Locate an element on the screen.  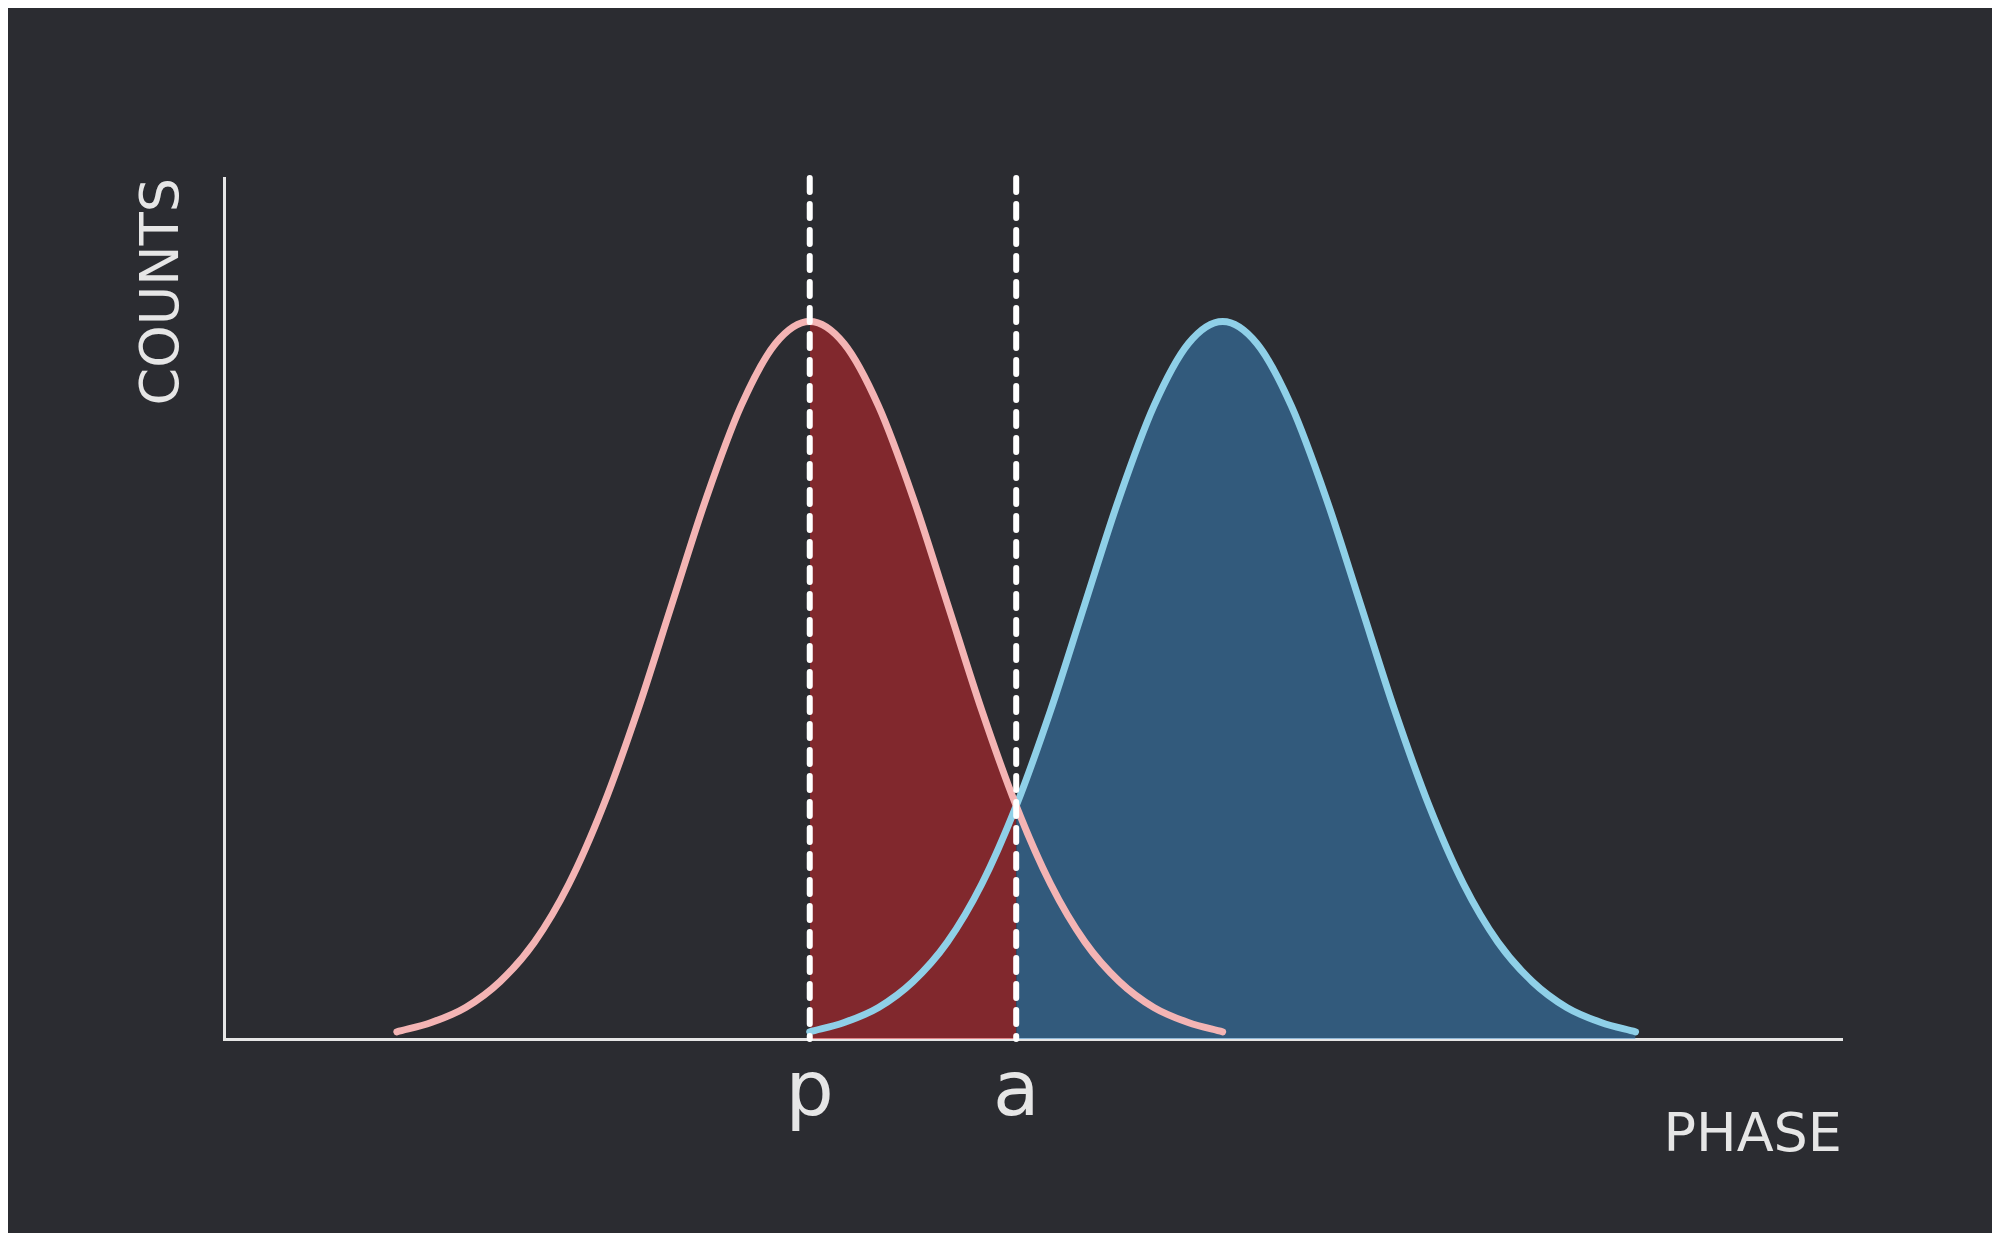
x-tick-label: a is located at coordinates (1016, 1089).